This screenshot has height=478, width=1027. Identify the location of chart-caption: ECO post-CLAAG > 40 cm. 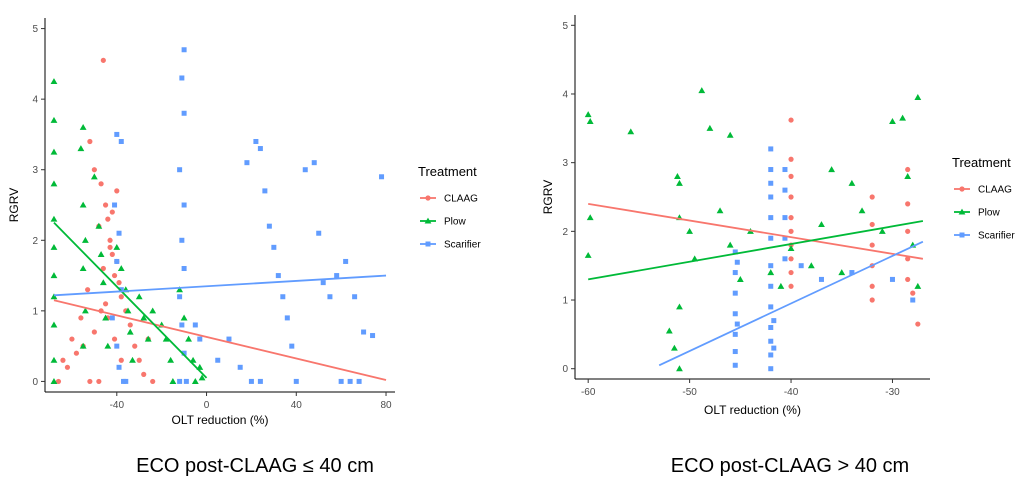
(790, 466).